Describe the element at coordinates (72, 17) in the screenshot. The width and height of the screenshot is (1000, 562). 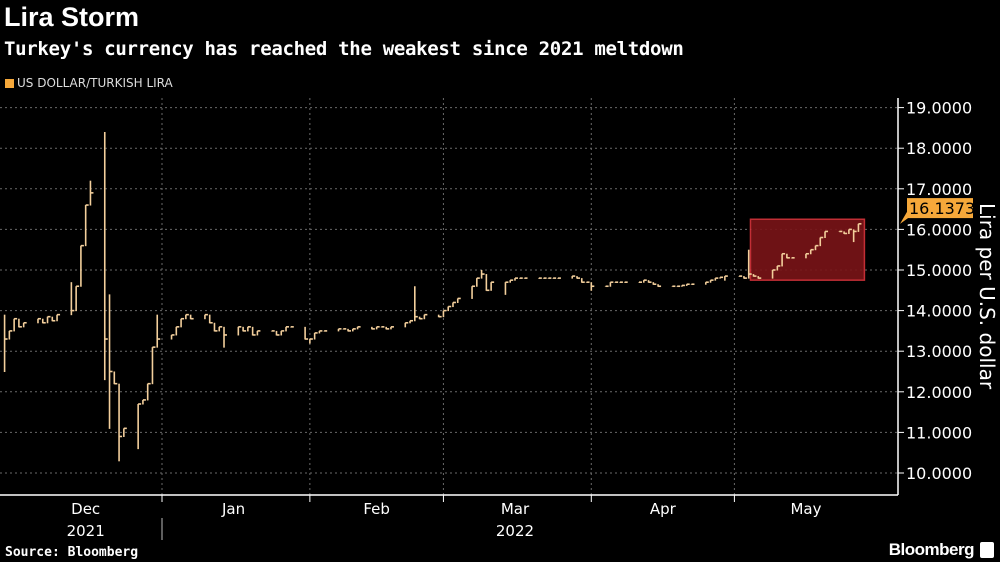
I see `chart-title: Lira Storm` at that location.